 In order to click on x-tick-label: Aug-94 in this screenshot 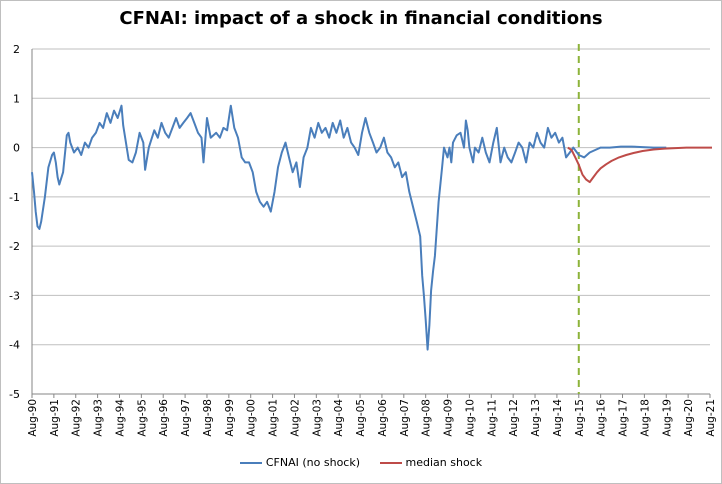, I will do `click(120, 418)`.